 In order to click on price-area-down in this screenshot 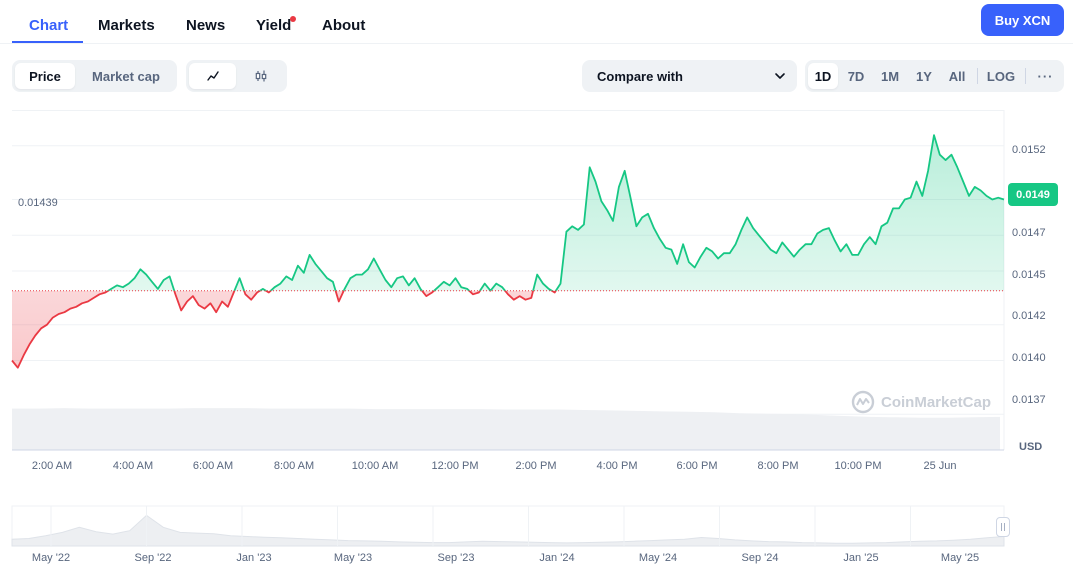, I will do `click(284, 329)`.